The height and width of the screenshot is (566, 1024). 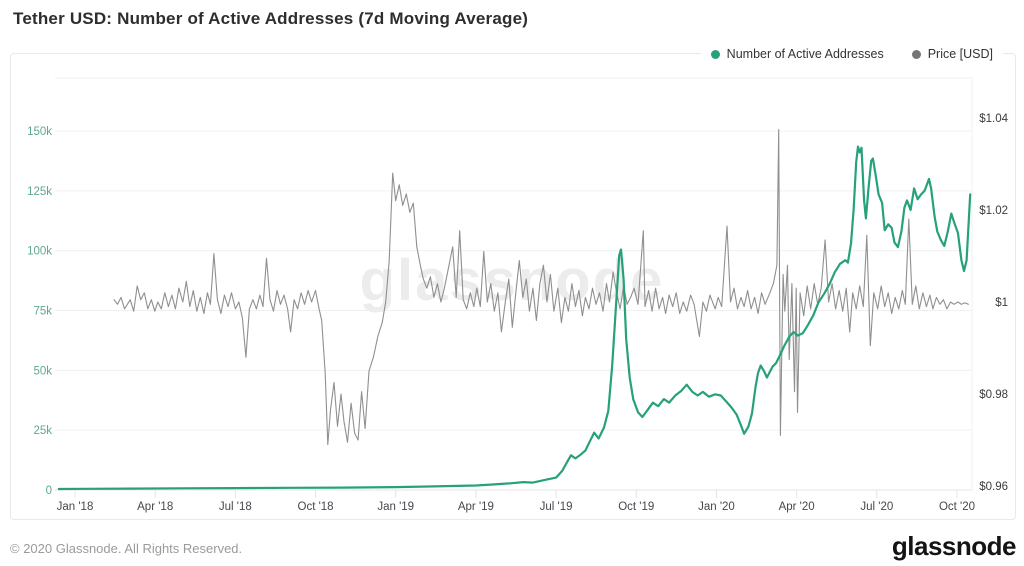 I want to click on legend-item-active-addresses: Number of Active Addresses, so click(x=797, y=54).